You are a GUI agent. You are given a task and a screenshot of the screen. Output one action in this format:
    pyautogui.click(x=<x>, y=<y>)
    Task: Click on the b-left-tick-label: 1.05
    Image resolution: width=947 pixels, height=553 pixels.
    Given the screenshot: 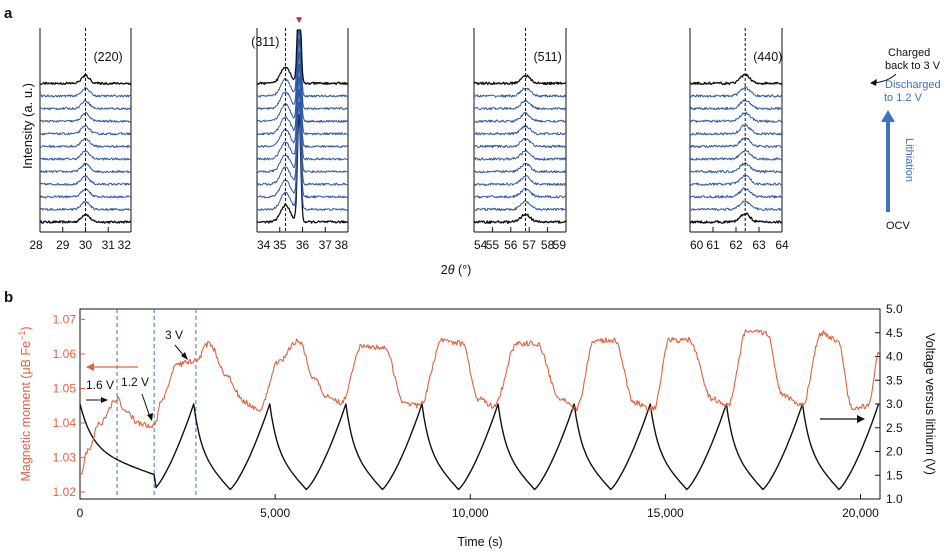 What is the action you would take?
    pyautogui.click(x=65, y=388)
    